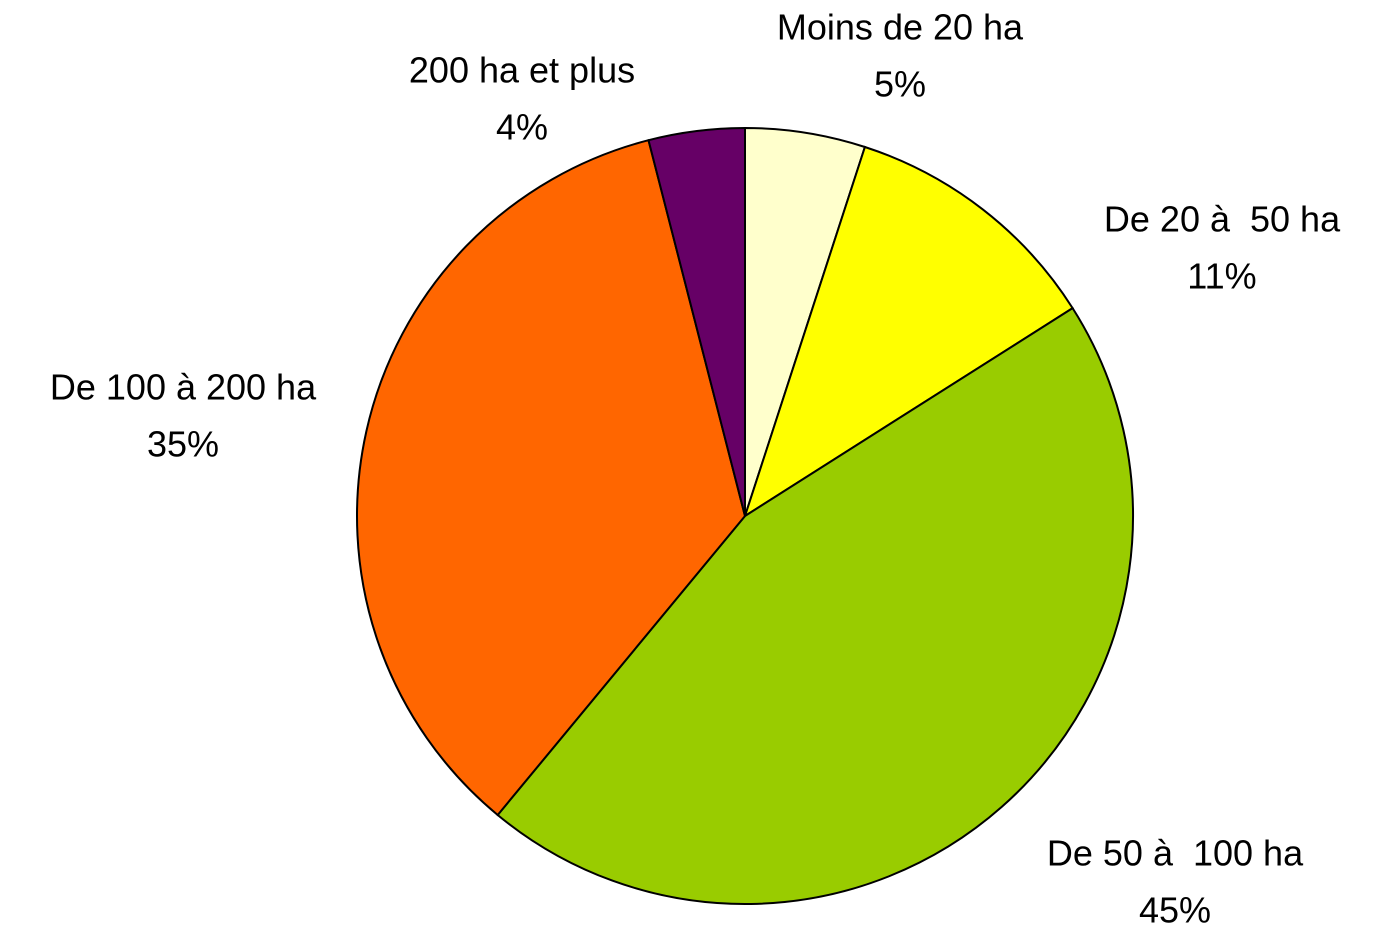  Describe the element at coordinates (522, 127) in the screenshot. I see `slice-value: 4%` at that location.